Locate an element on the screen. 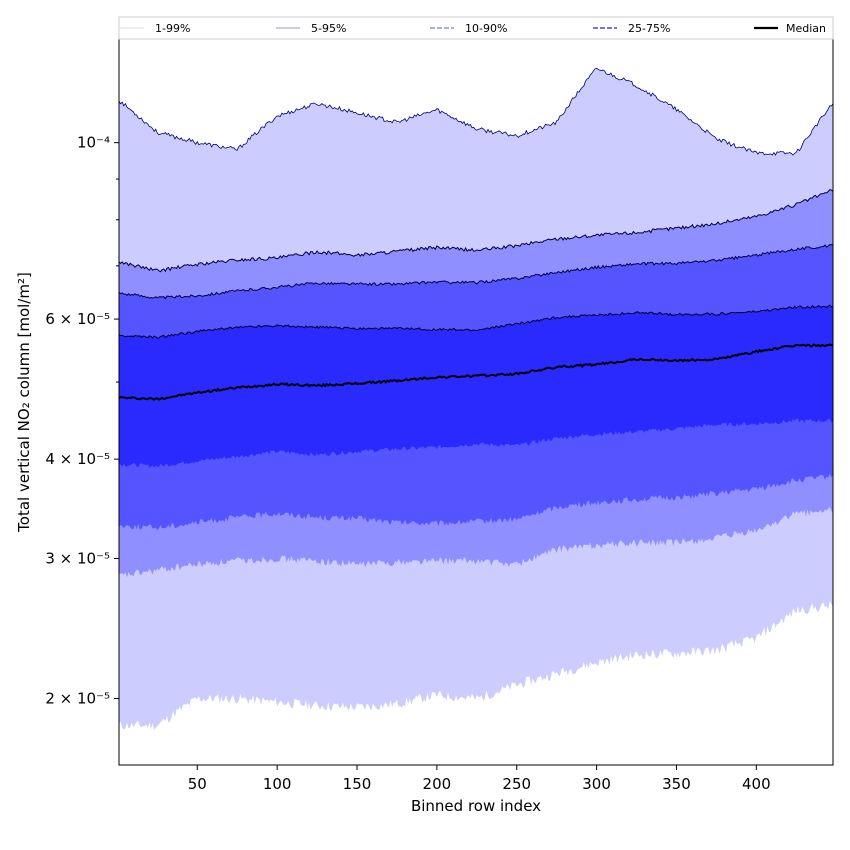 This screenshot has height=850, width=850. legend: 1-99% 5-95% 10-90% 25-75% Median is located at coordinates (476, 28).